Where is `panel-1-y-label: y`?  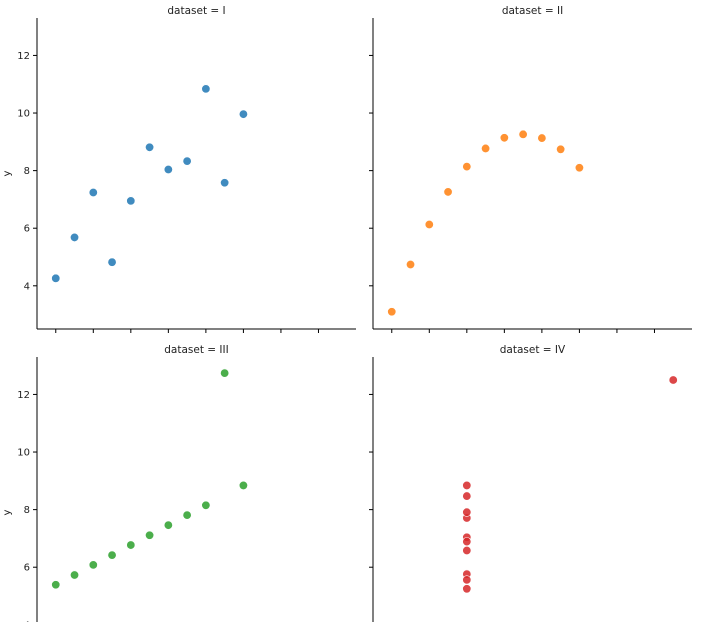
panel-1-y-label: y is located at coordinates (7, 173).